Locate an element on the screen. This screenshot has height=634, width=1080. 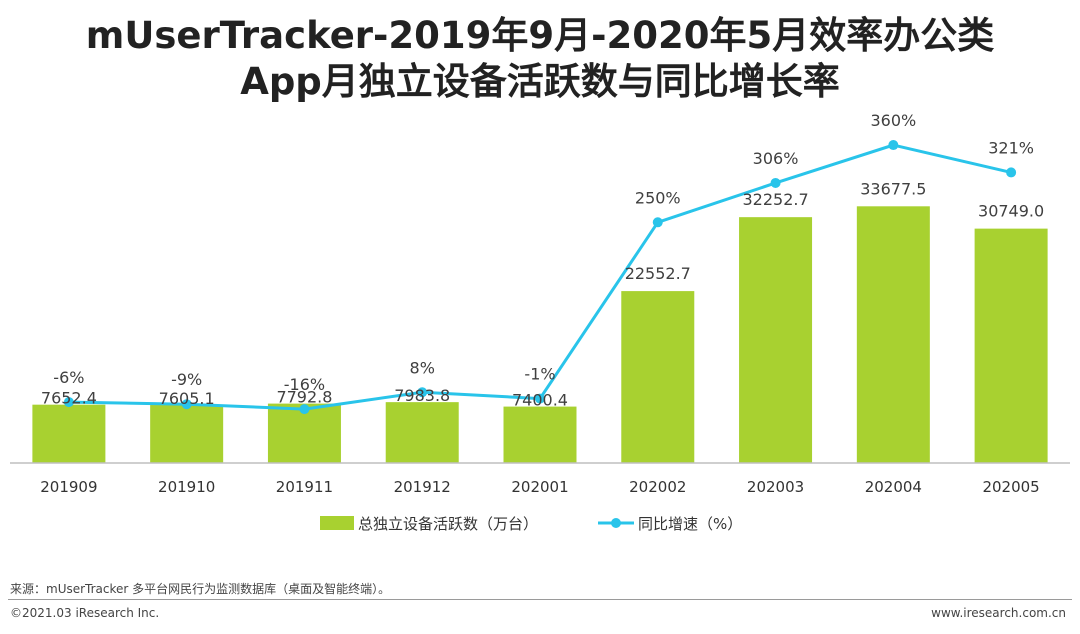
growth-label-202004: 360% is located at coordinates (893, 120).